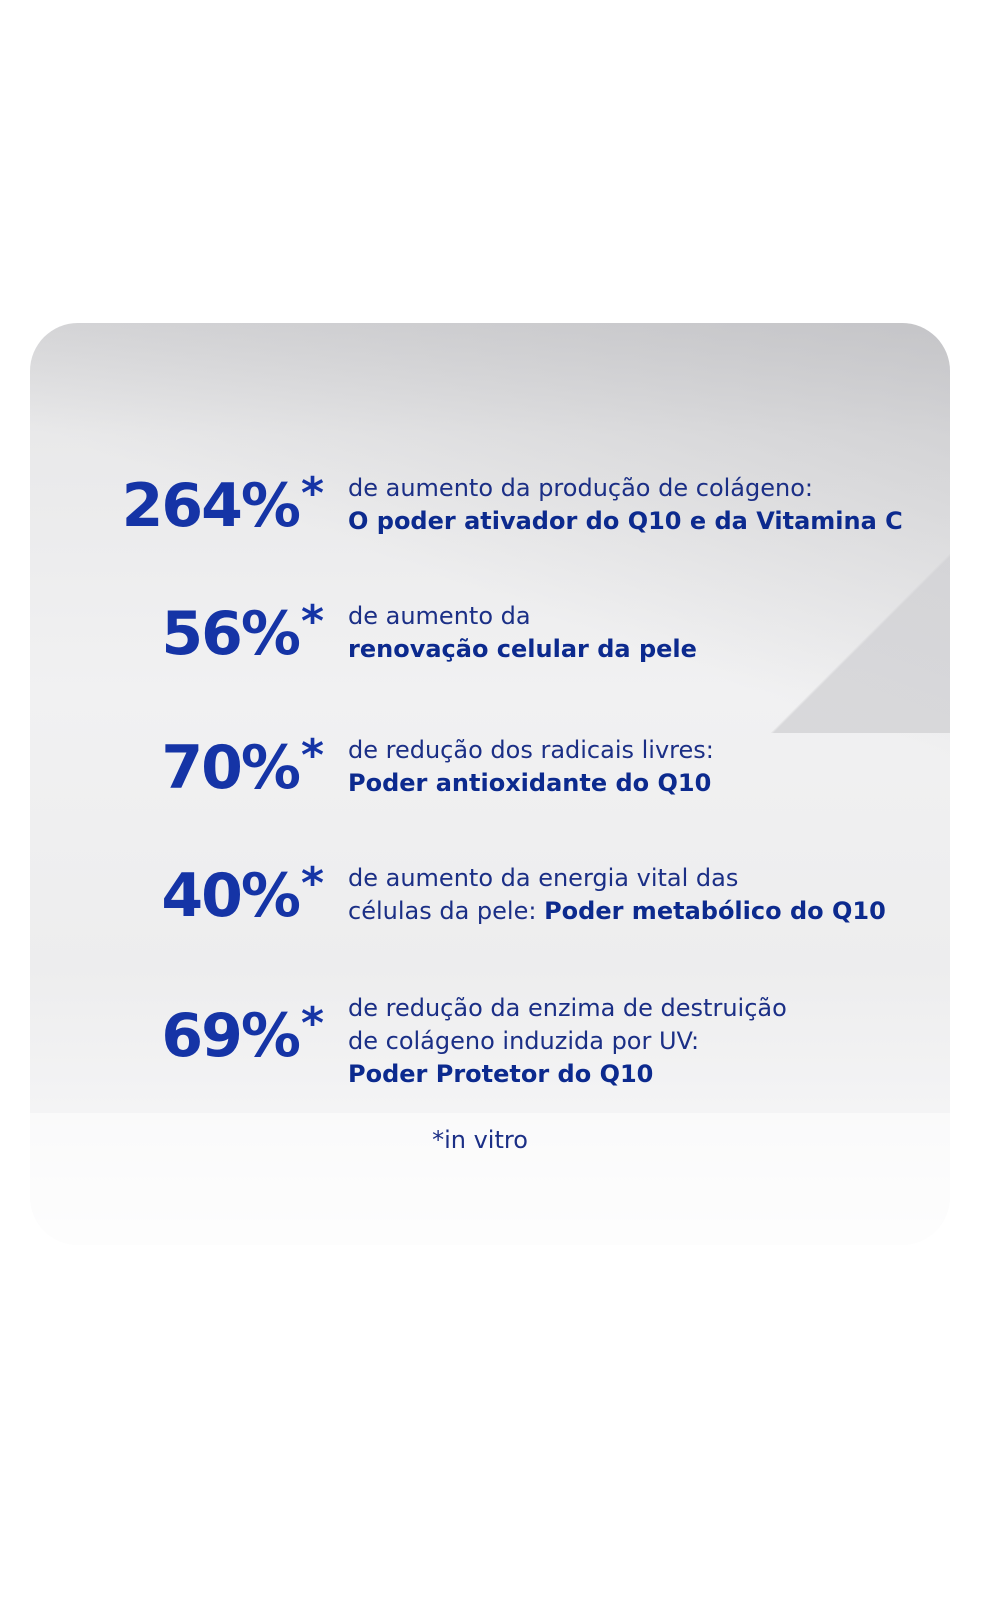 The width and height of the screenshot is (1000, 1600). I want to click on regular-text: de aumento da, so click(439, 616).